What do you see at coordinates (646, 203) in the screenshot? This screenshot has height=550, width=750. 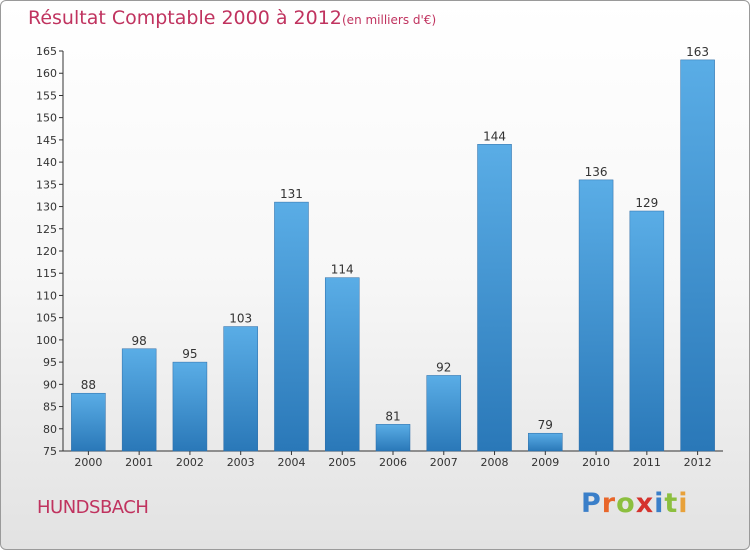 I see `value-label: 129` at bounding box center [646, 203].